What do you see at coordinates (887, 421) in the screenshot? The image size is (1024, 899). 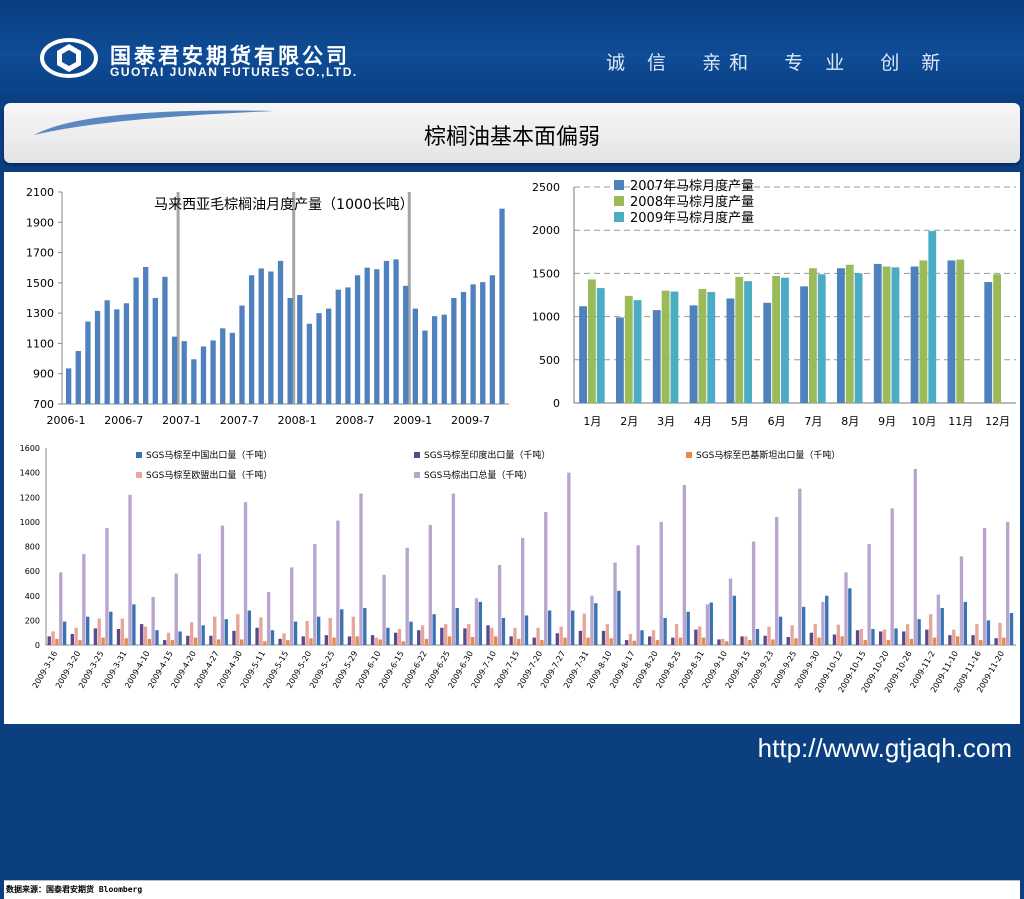 I see `x-tick-label: 9月` at bounding box center [887, 421].